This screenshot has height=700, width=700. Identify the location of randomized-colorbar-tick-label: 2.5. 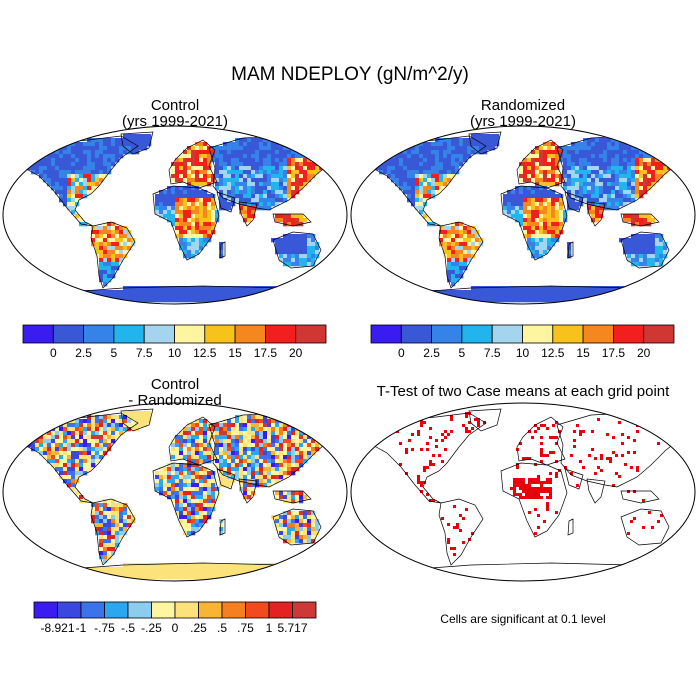
(431, 353).